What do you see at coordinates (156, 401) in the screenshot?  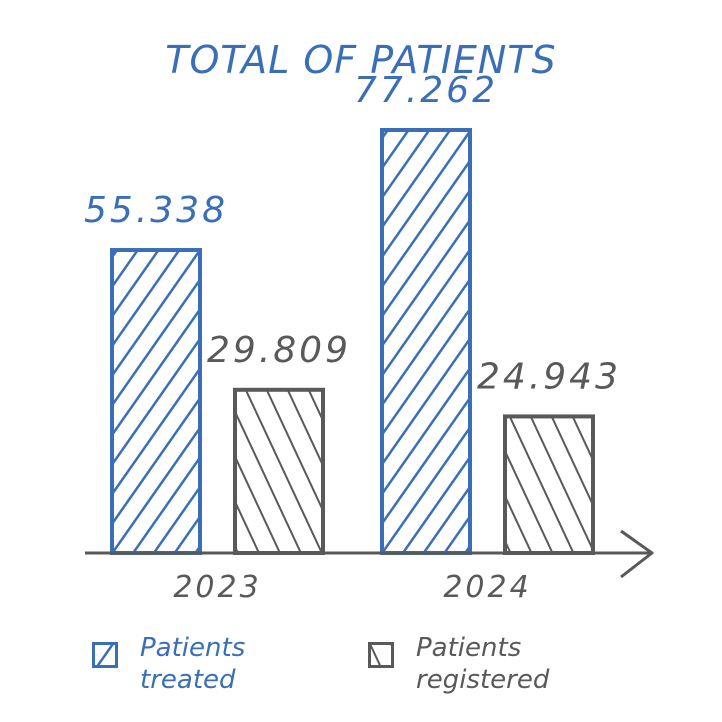 I see `bar-treated-2023` at bounding box center [156, 401].